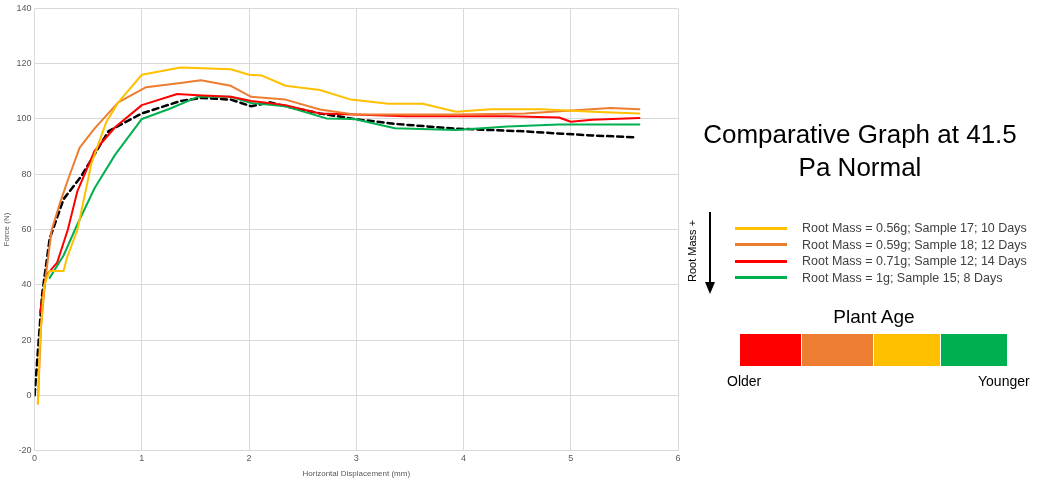 The height and width of the screenshot is (481, 1043). What do you see at coordinates (874, 317) in the screenshot?
I see `text: Plant Age` at bounding box center [874, 317].